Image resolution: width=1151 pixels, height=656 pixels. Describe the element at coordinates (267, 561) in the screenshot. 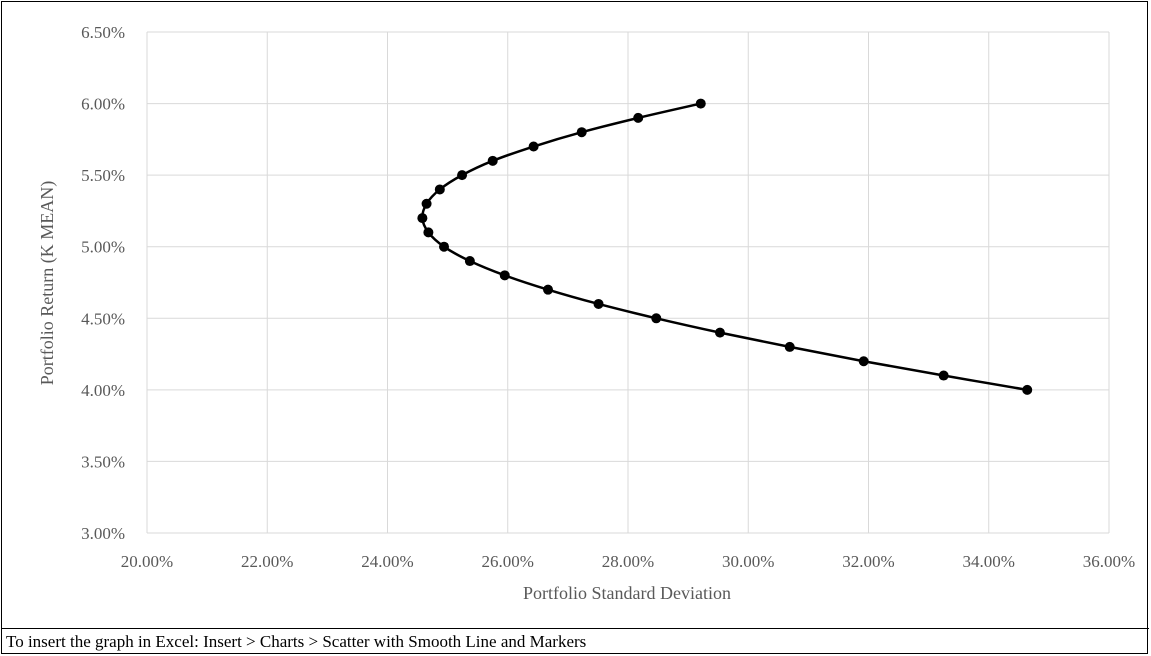

I see `x-tick-label: 22.00%` at that location.